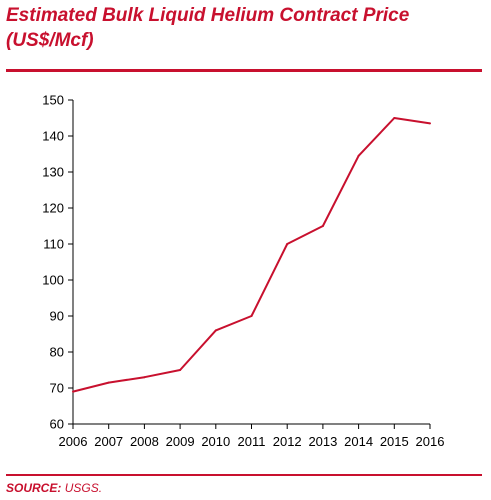 This screenshot has height=500, width=491. What do you see at coordinates (244, 70) in the screenshot?
I see `title-divider` at bounding box center [244, 70].